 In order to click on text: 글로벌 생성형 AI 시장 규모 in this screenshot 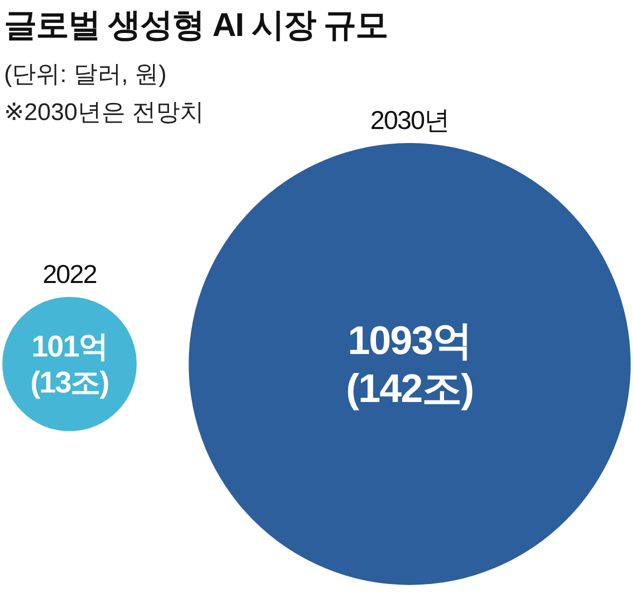, I will do `click(196, 24)`.